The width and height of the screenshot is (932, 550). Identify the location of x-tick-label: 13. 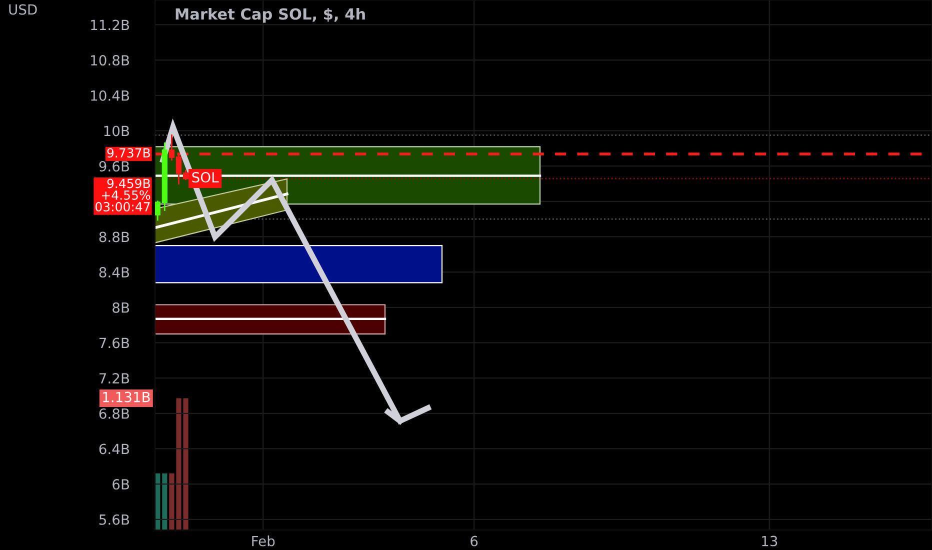
(770, 541).